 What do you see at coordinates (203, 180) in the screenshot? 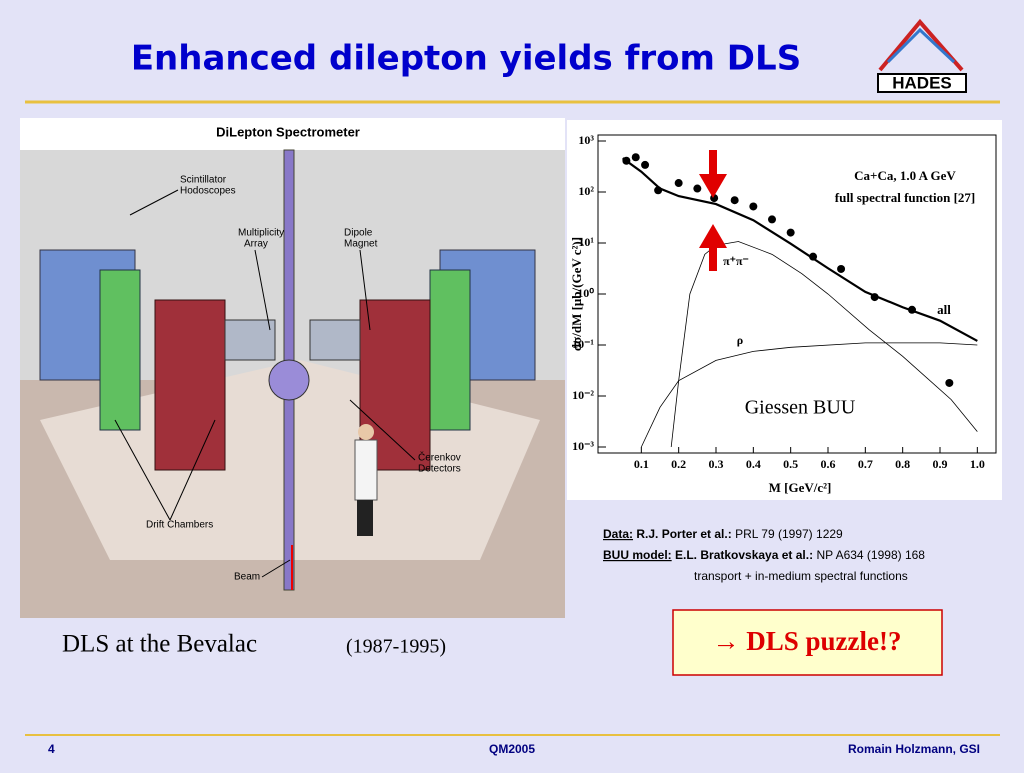
I see `figure-label: Scintillator` at bounding box center [203, 180].